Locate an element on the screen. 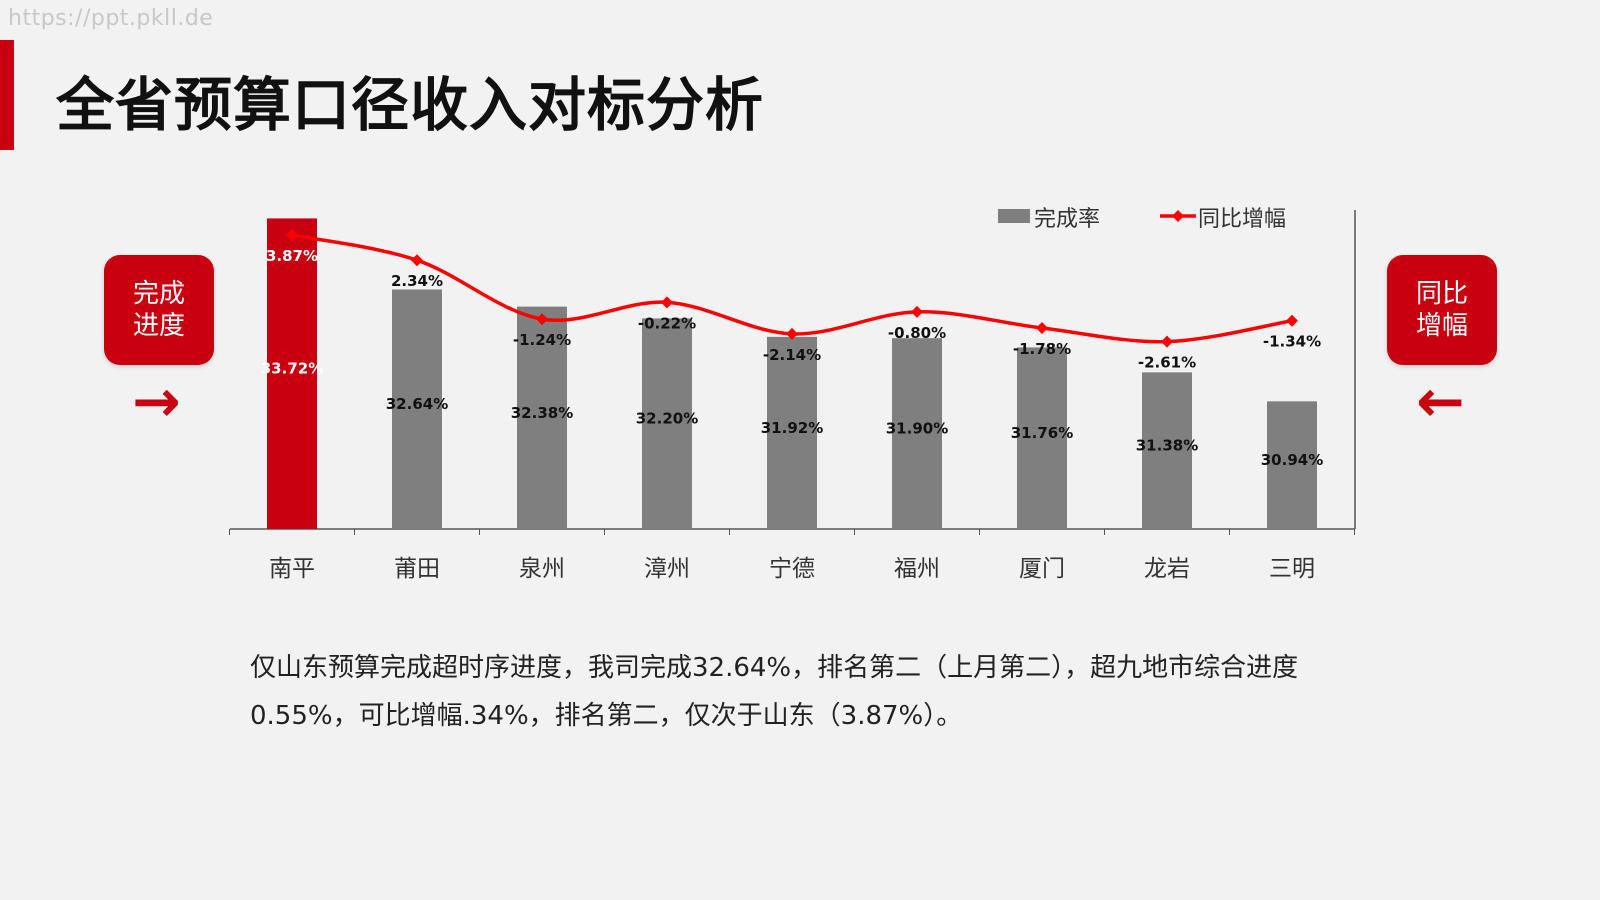 The image size is (1600, 900). bar-厦门 is located at coordinates (1042, 438).